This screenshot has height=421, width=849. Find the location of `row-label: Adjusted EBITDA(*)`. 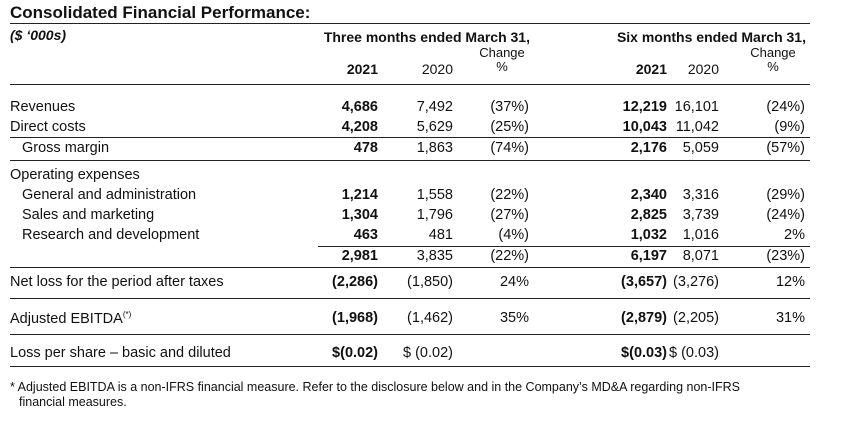

row-label: Adjusted EBITDA(*) is located at coordinates (70, 318).